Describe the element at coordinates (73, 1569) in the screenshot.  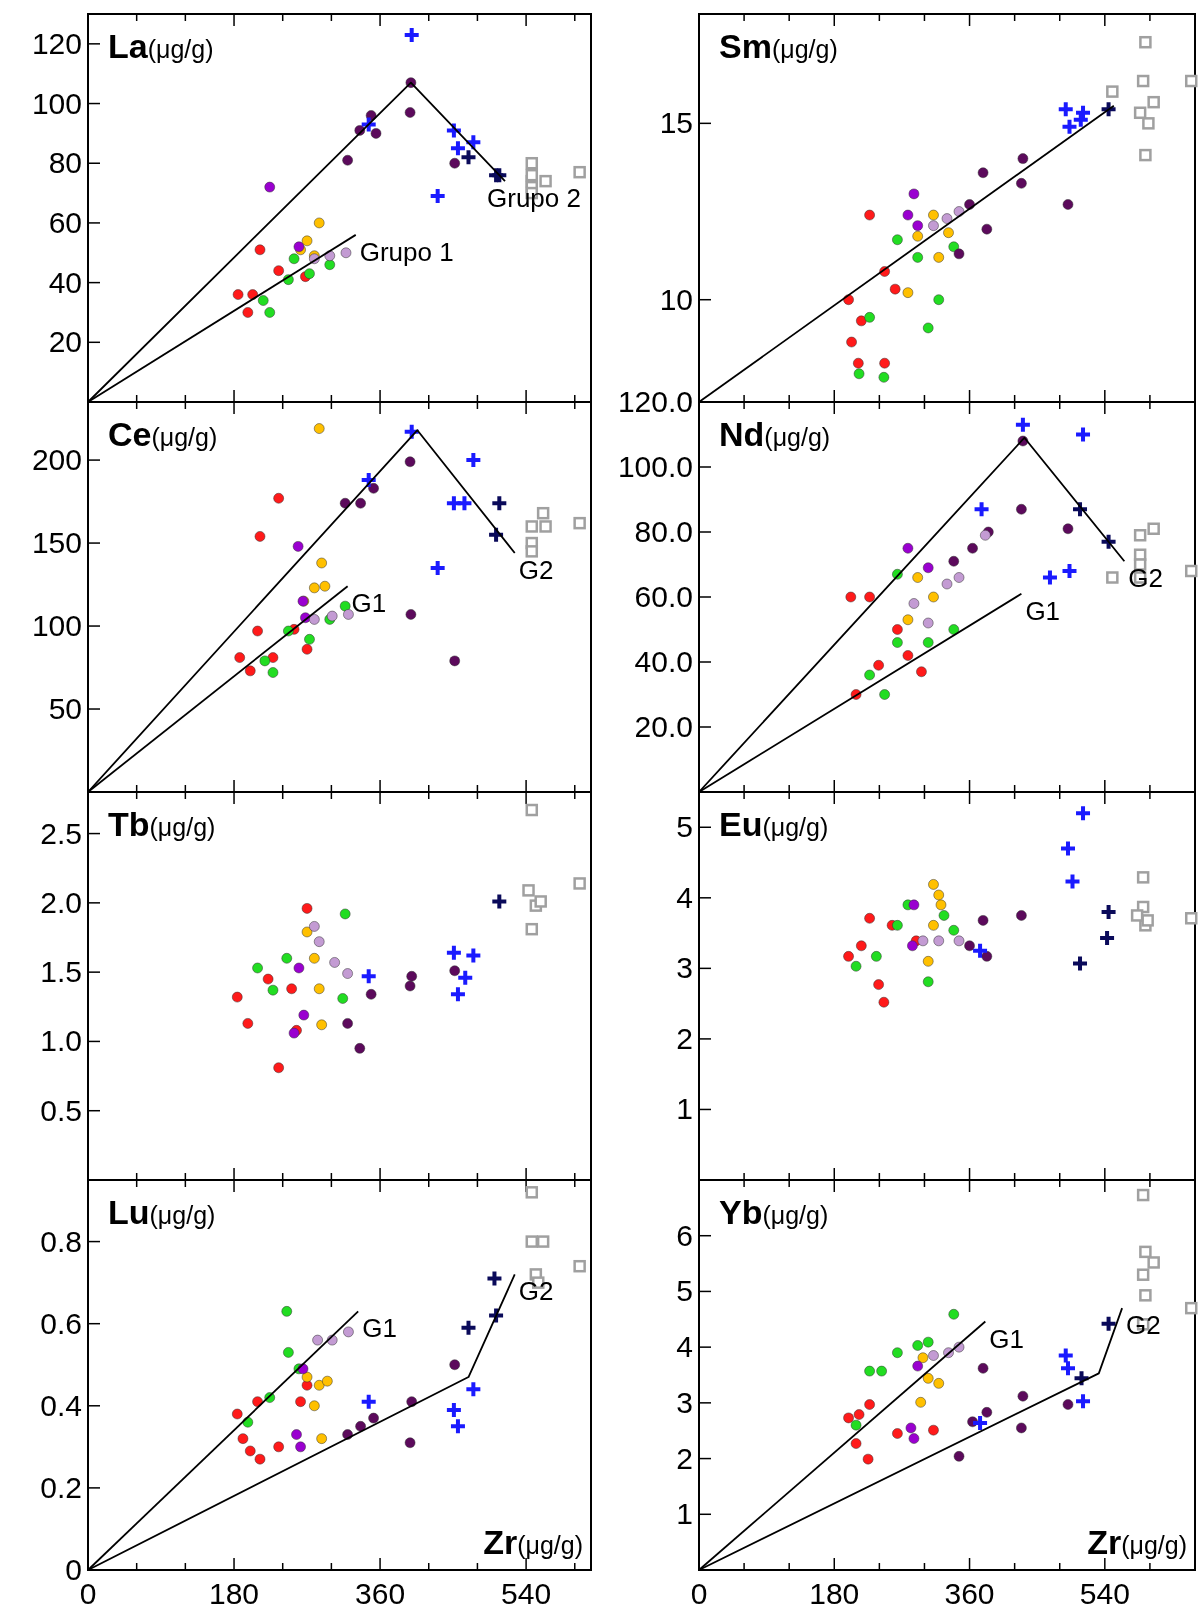
I see `y-tick-label: 0` at that location.